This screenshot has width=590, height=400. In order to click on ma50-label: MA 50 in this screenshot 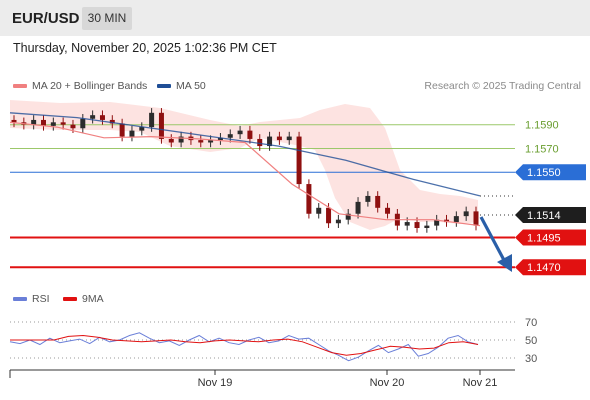, I will do `click(191, 86)`.